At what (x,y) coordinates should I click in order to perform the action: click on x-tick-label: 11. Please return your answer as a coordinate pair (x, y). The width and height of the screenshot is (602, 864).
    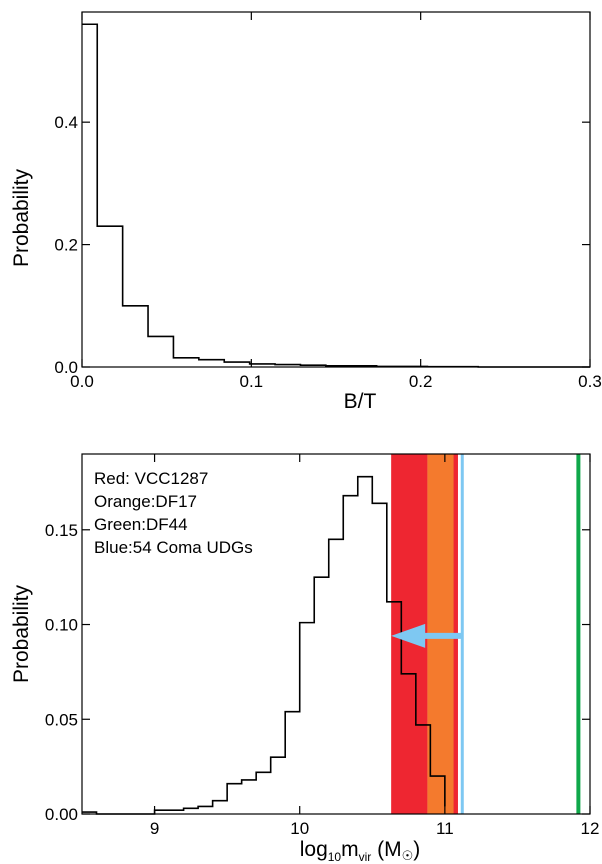
    Looking at the image, I should click on (445, 828).